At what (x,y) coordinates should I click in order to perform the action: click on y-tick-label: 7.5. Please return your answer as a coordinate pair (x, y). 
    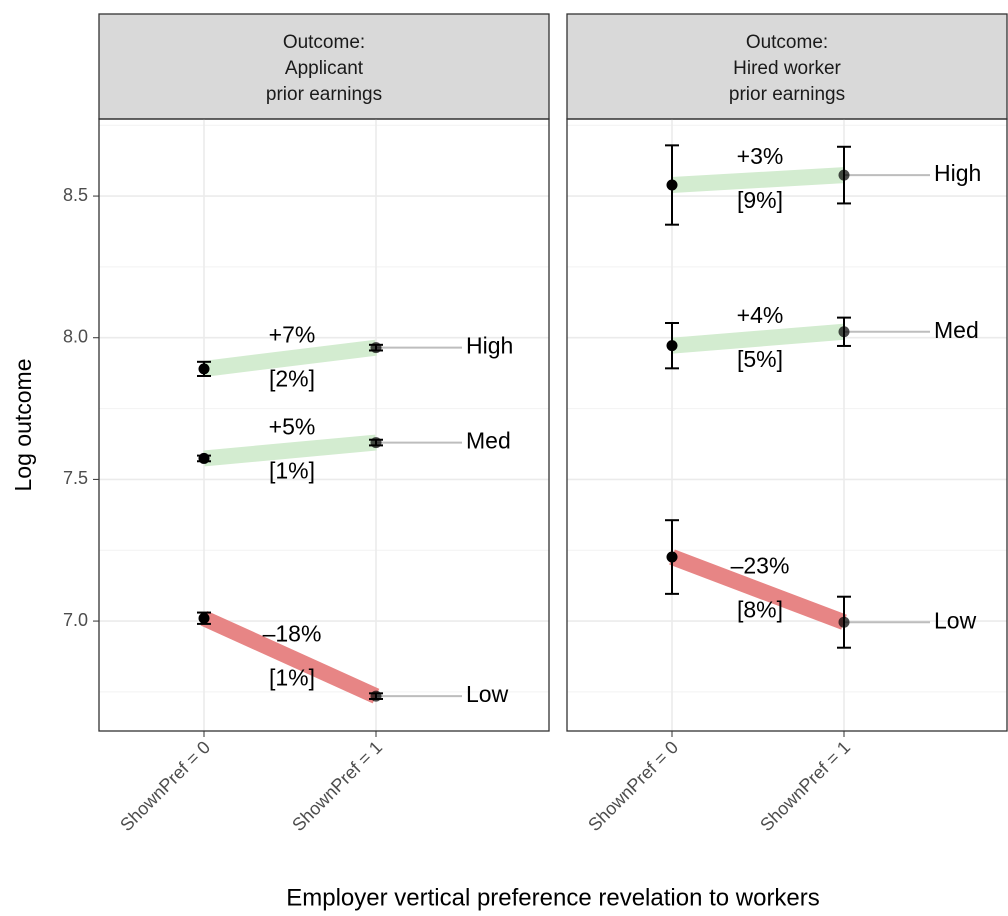
    Looking at the image, I should click on (75, 478).